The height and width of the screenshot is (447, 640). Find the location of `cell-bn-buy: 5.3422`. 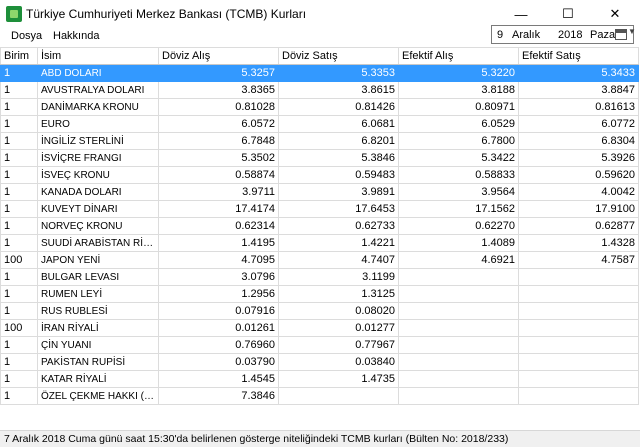

cell-bn-buy: 5.3422 is located at coordinates (458, 158).